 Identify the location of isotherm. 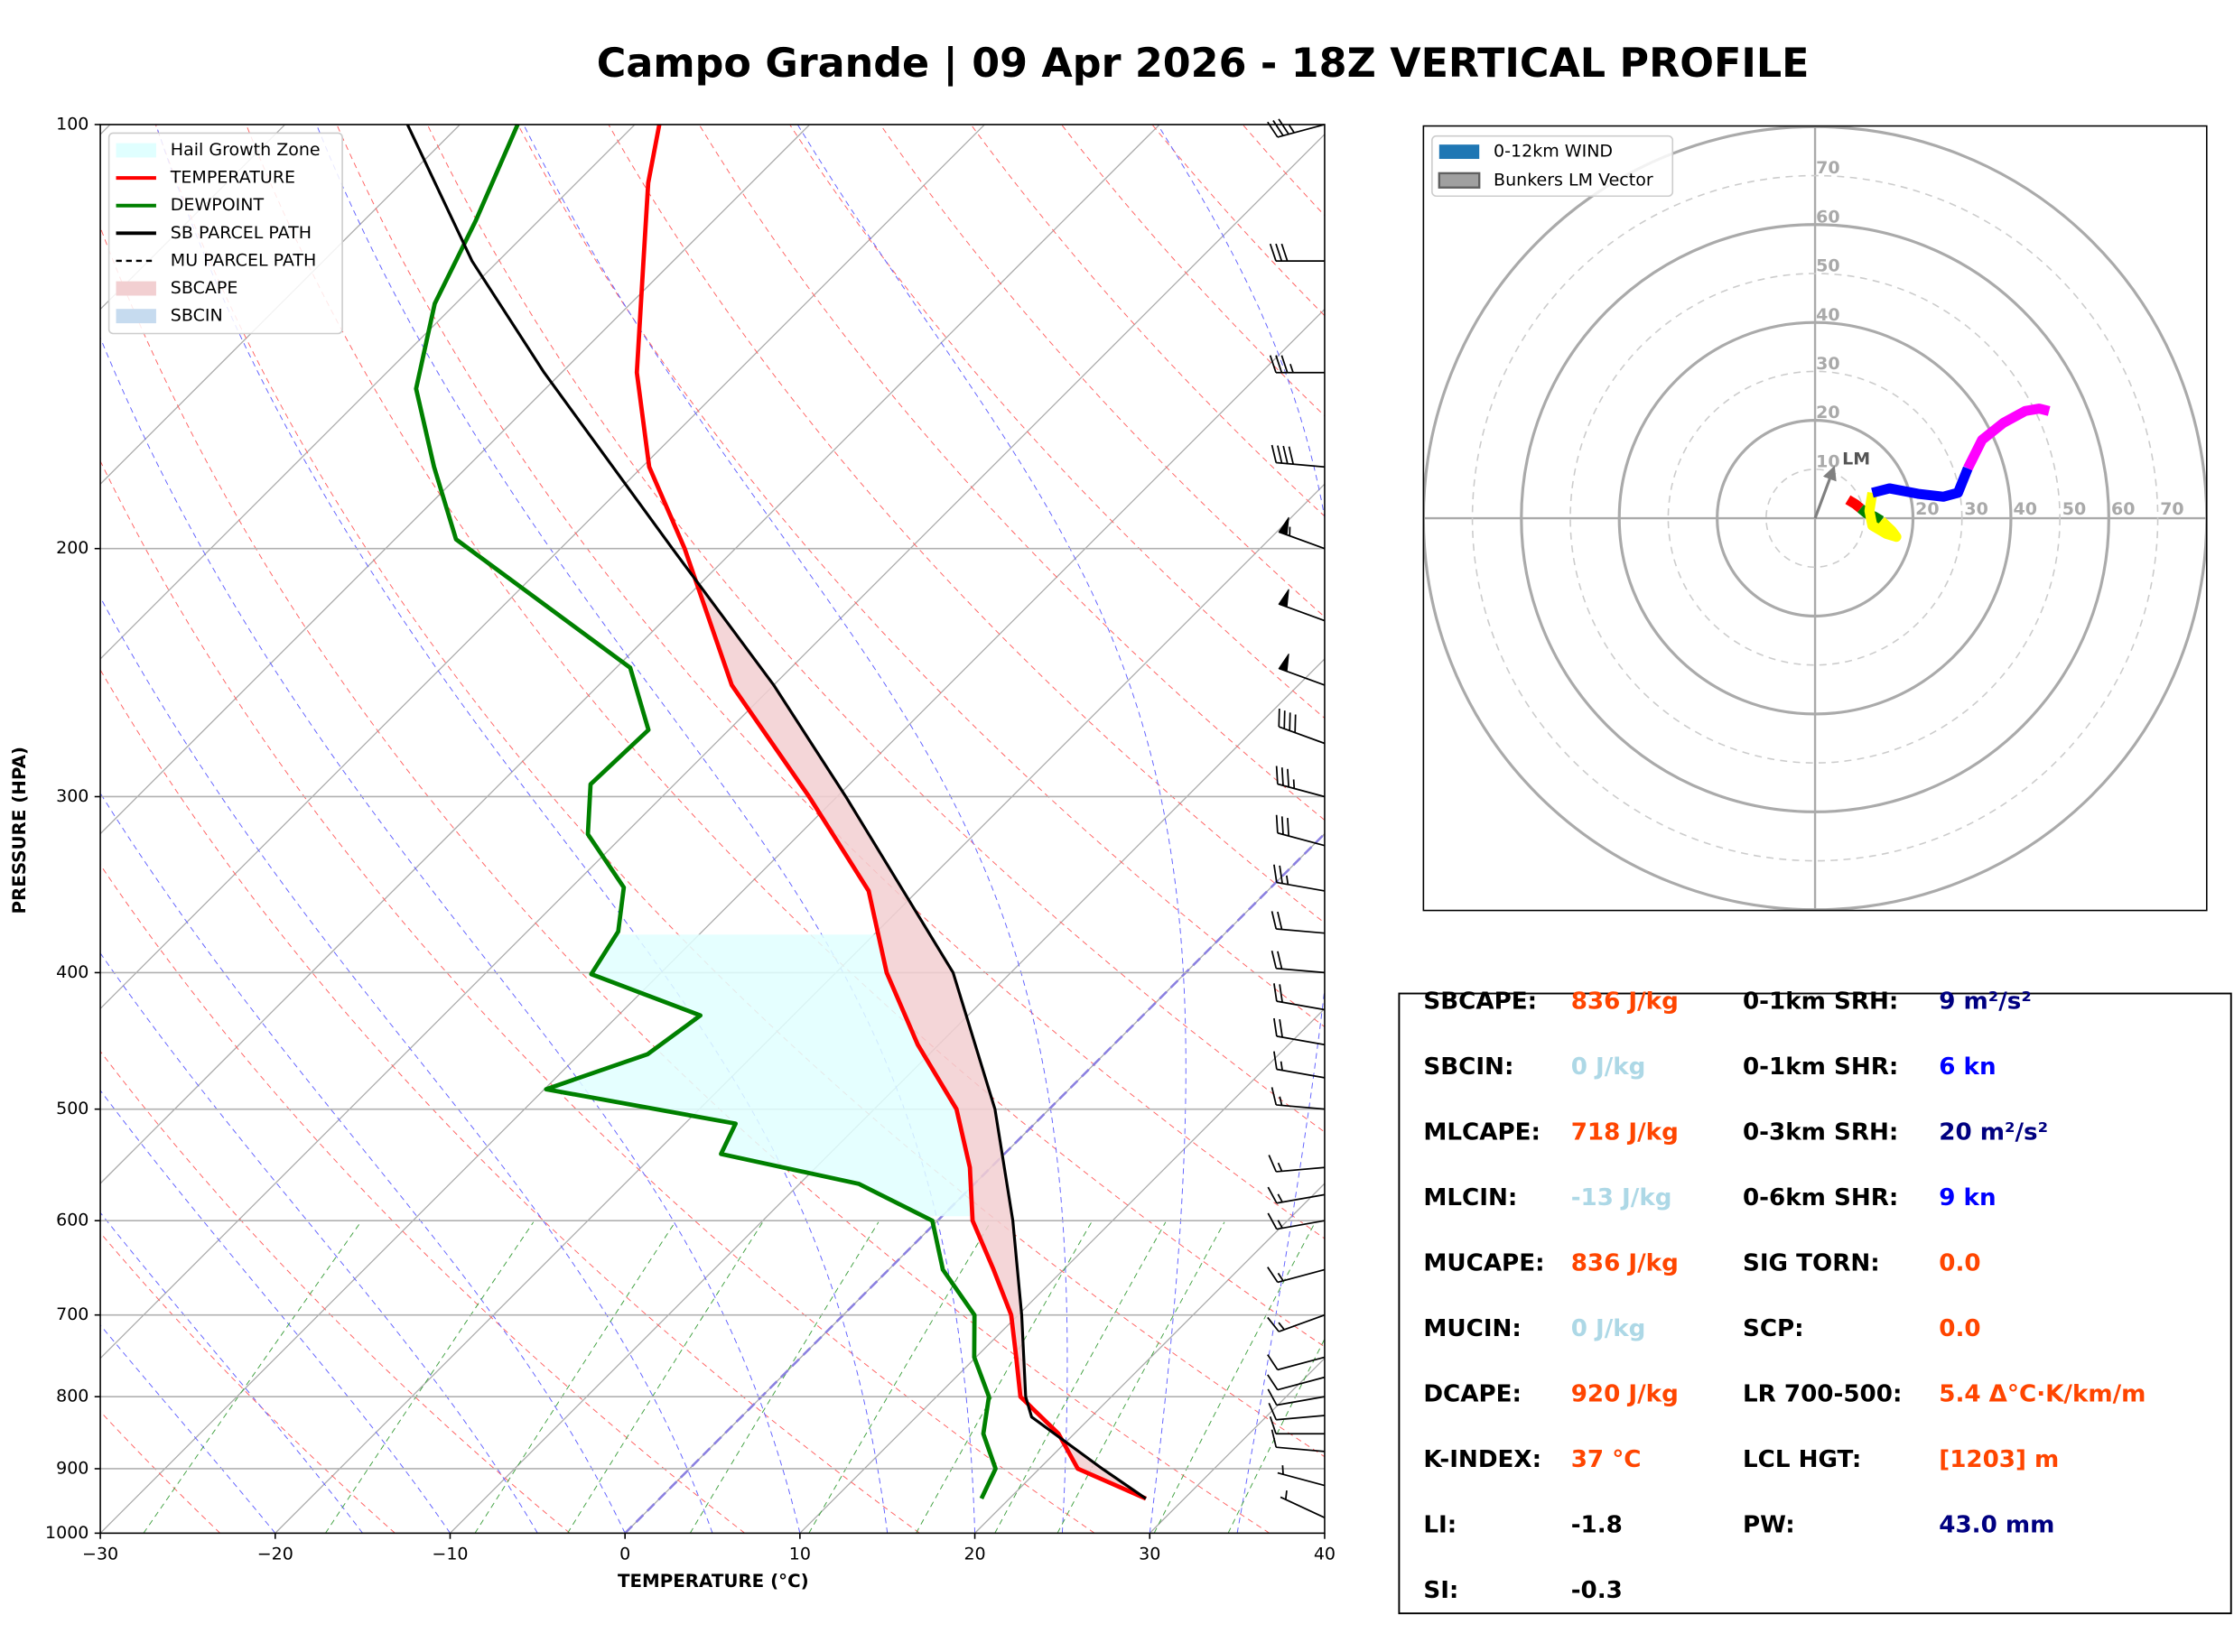
(280, 305).